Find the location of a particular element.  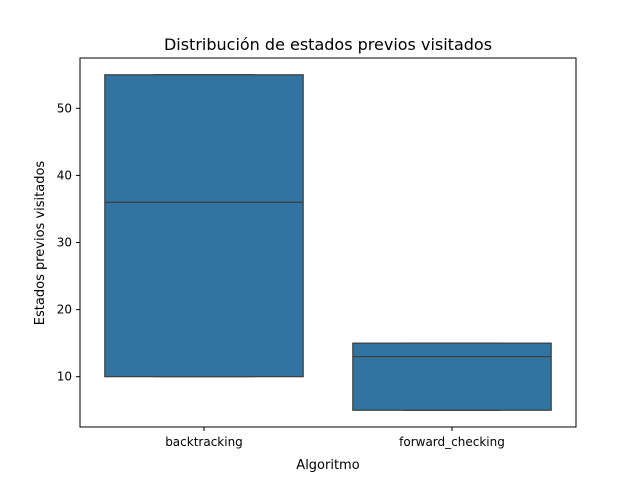

y-axis-label: Estados previos visitados is located at coordinates (40, 243).